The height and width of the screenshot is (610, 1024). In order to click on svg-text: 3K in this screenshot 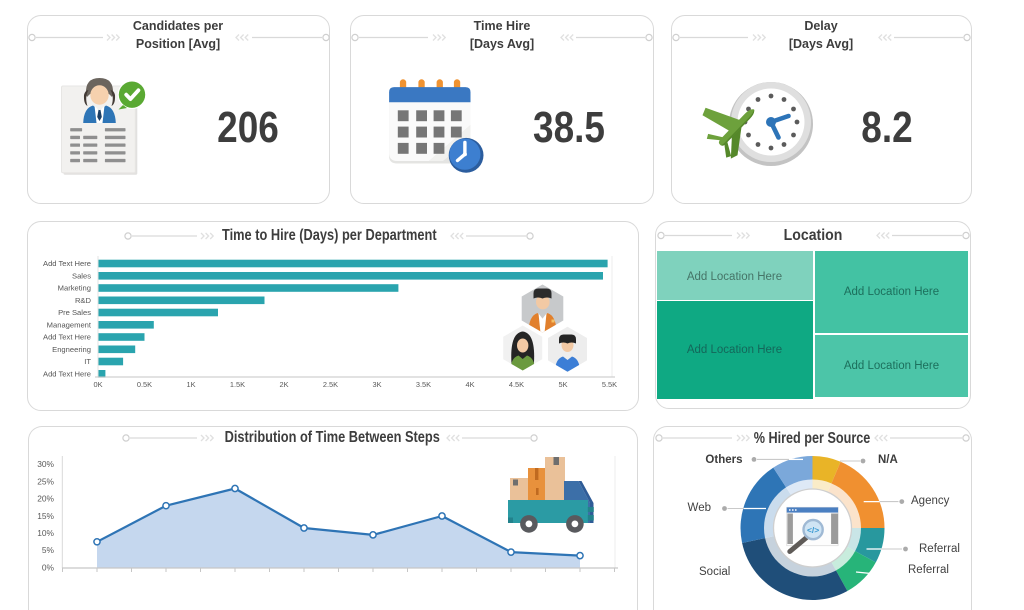, I will do `click(376, 384)`.